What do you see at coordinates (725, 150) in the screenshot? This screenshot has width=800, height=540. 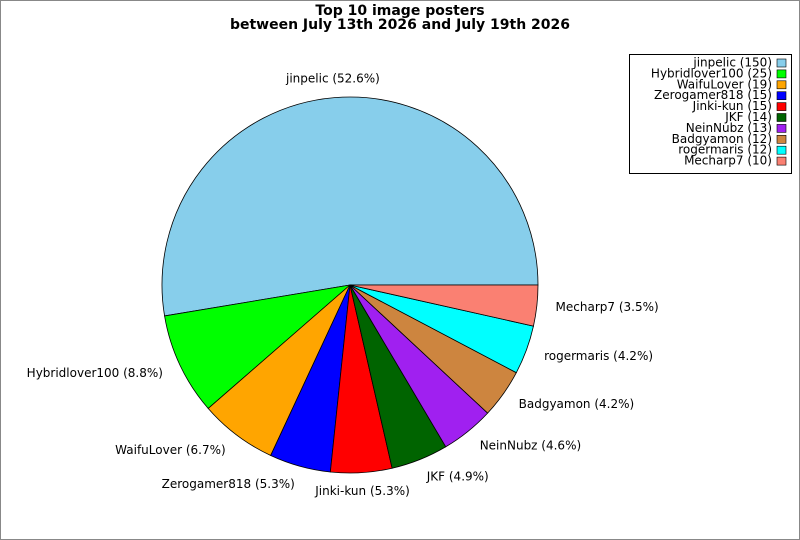 I see `legend-label: rogermaris (12)` at bounding box center [725, 150].